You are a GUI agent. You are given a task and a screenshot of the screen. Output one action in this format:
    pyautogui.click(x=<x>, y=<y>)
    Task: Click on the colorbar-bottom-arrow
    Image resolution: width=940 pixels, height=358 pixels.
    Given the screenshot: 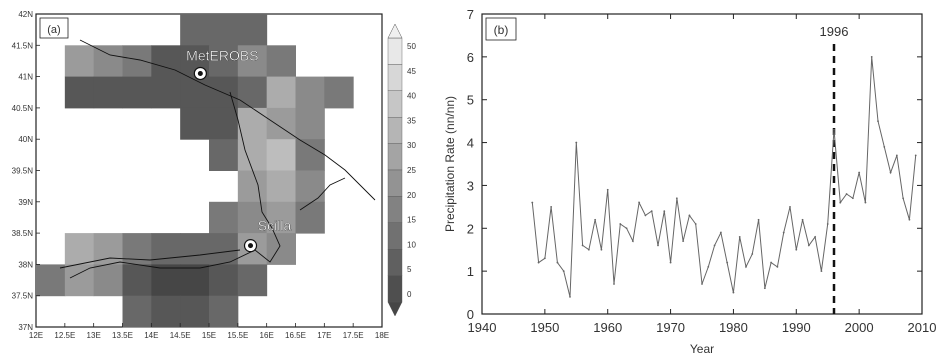 What is the action you would take?
    pyautogui.click(x=395, y=309)
    